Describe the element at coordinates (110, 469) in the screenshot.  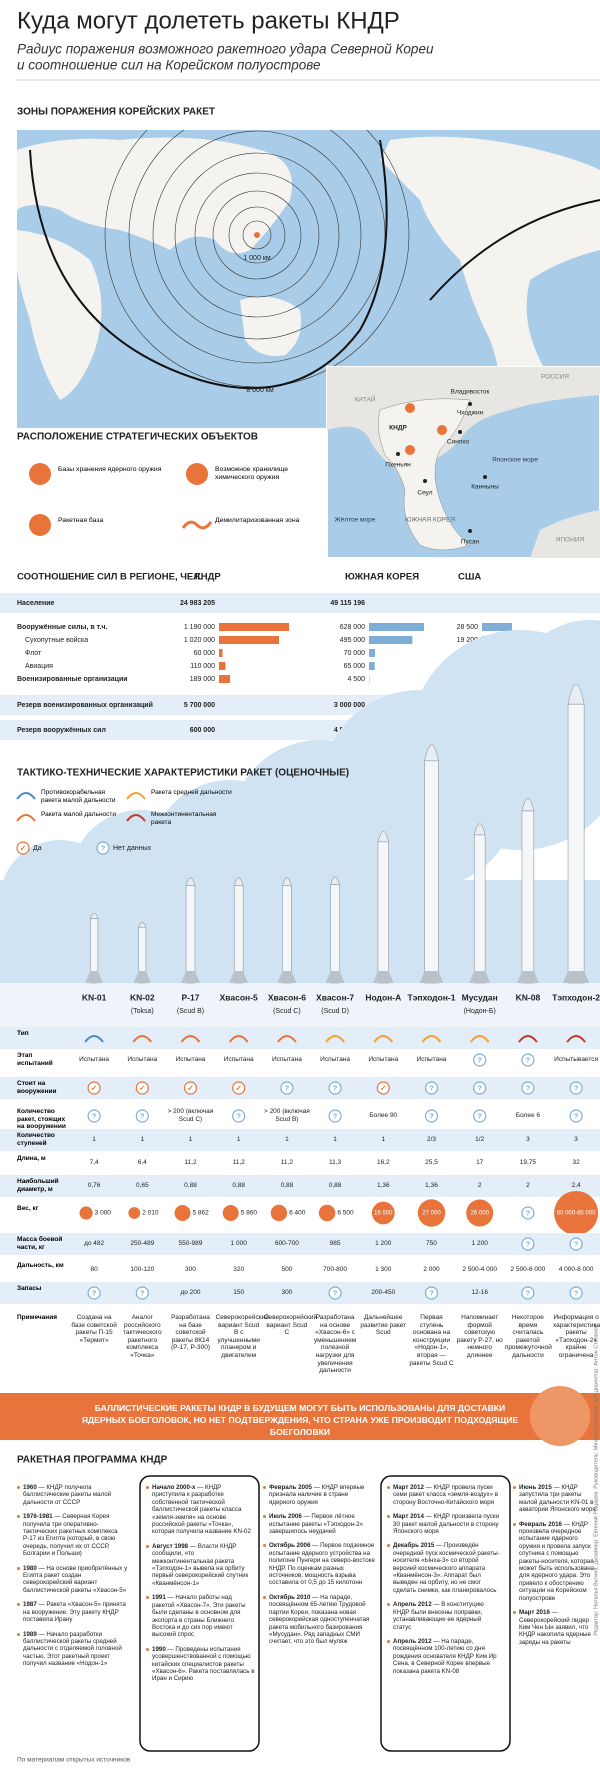
I see `object-label: Базы хранения ядерного оружия` at that location.